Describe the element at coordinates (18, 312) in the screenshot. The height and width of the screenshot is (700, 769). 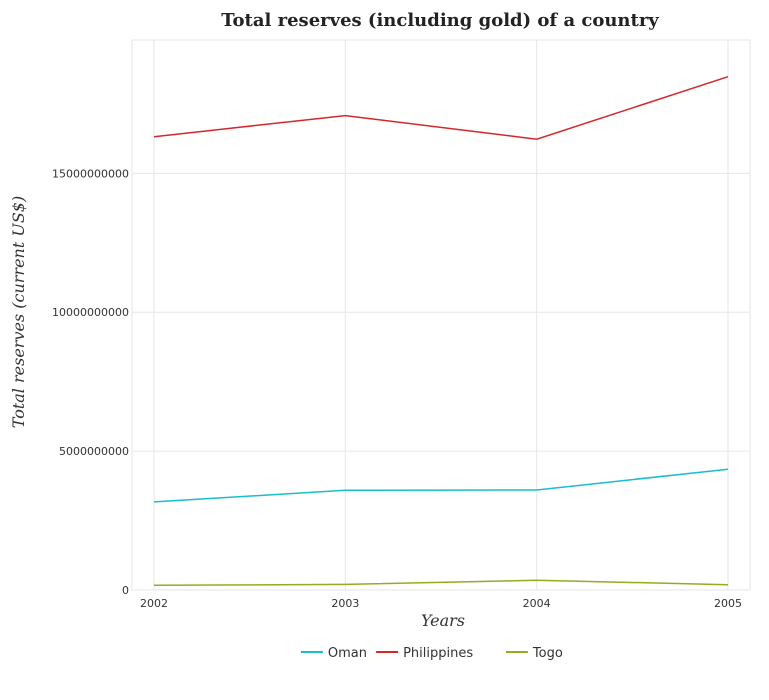
I see `y-axis-label: Total reserves (current US$)` at that location.